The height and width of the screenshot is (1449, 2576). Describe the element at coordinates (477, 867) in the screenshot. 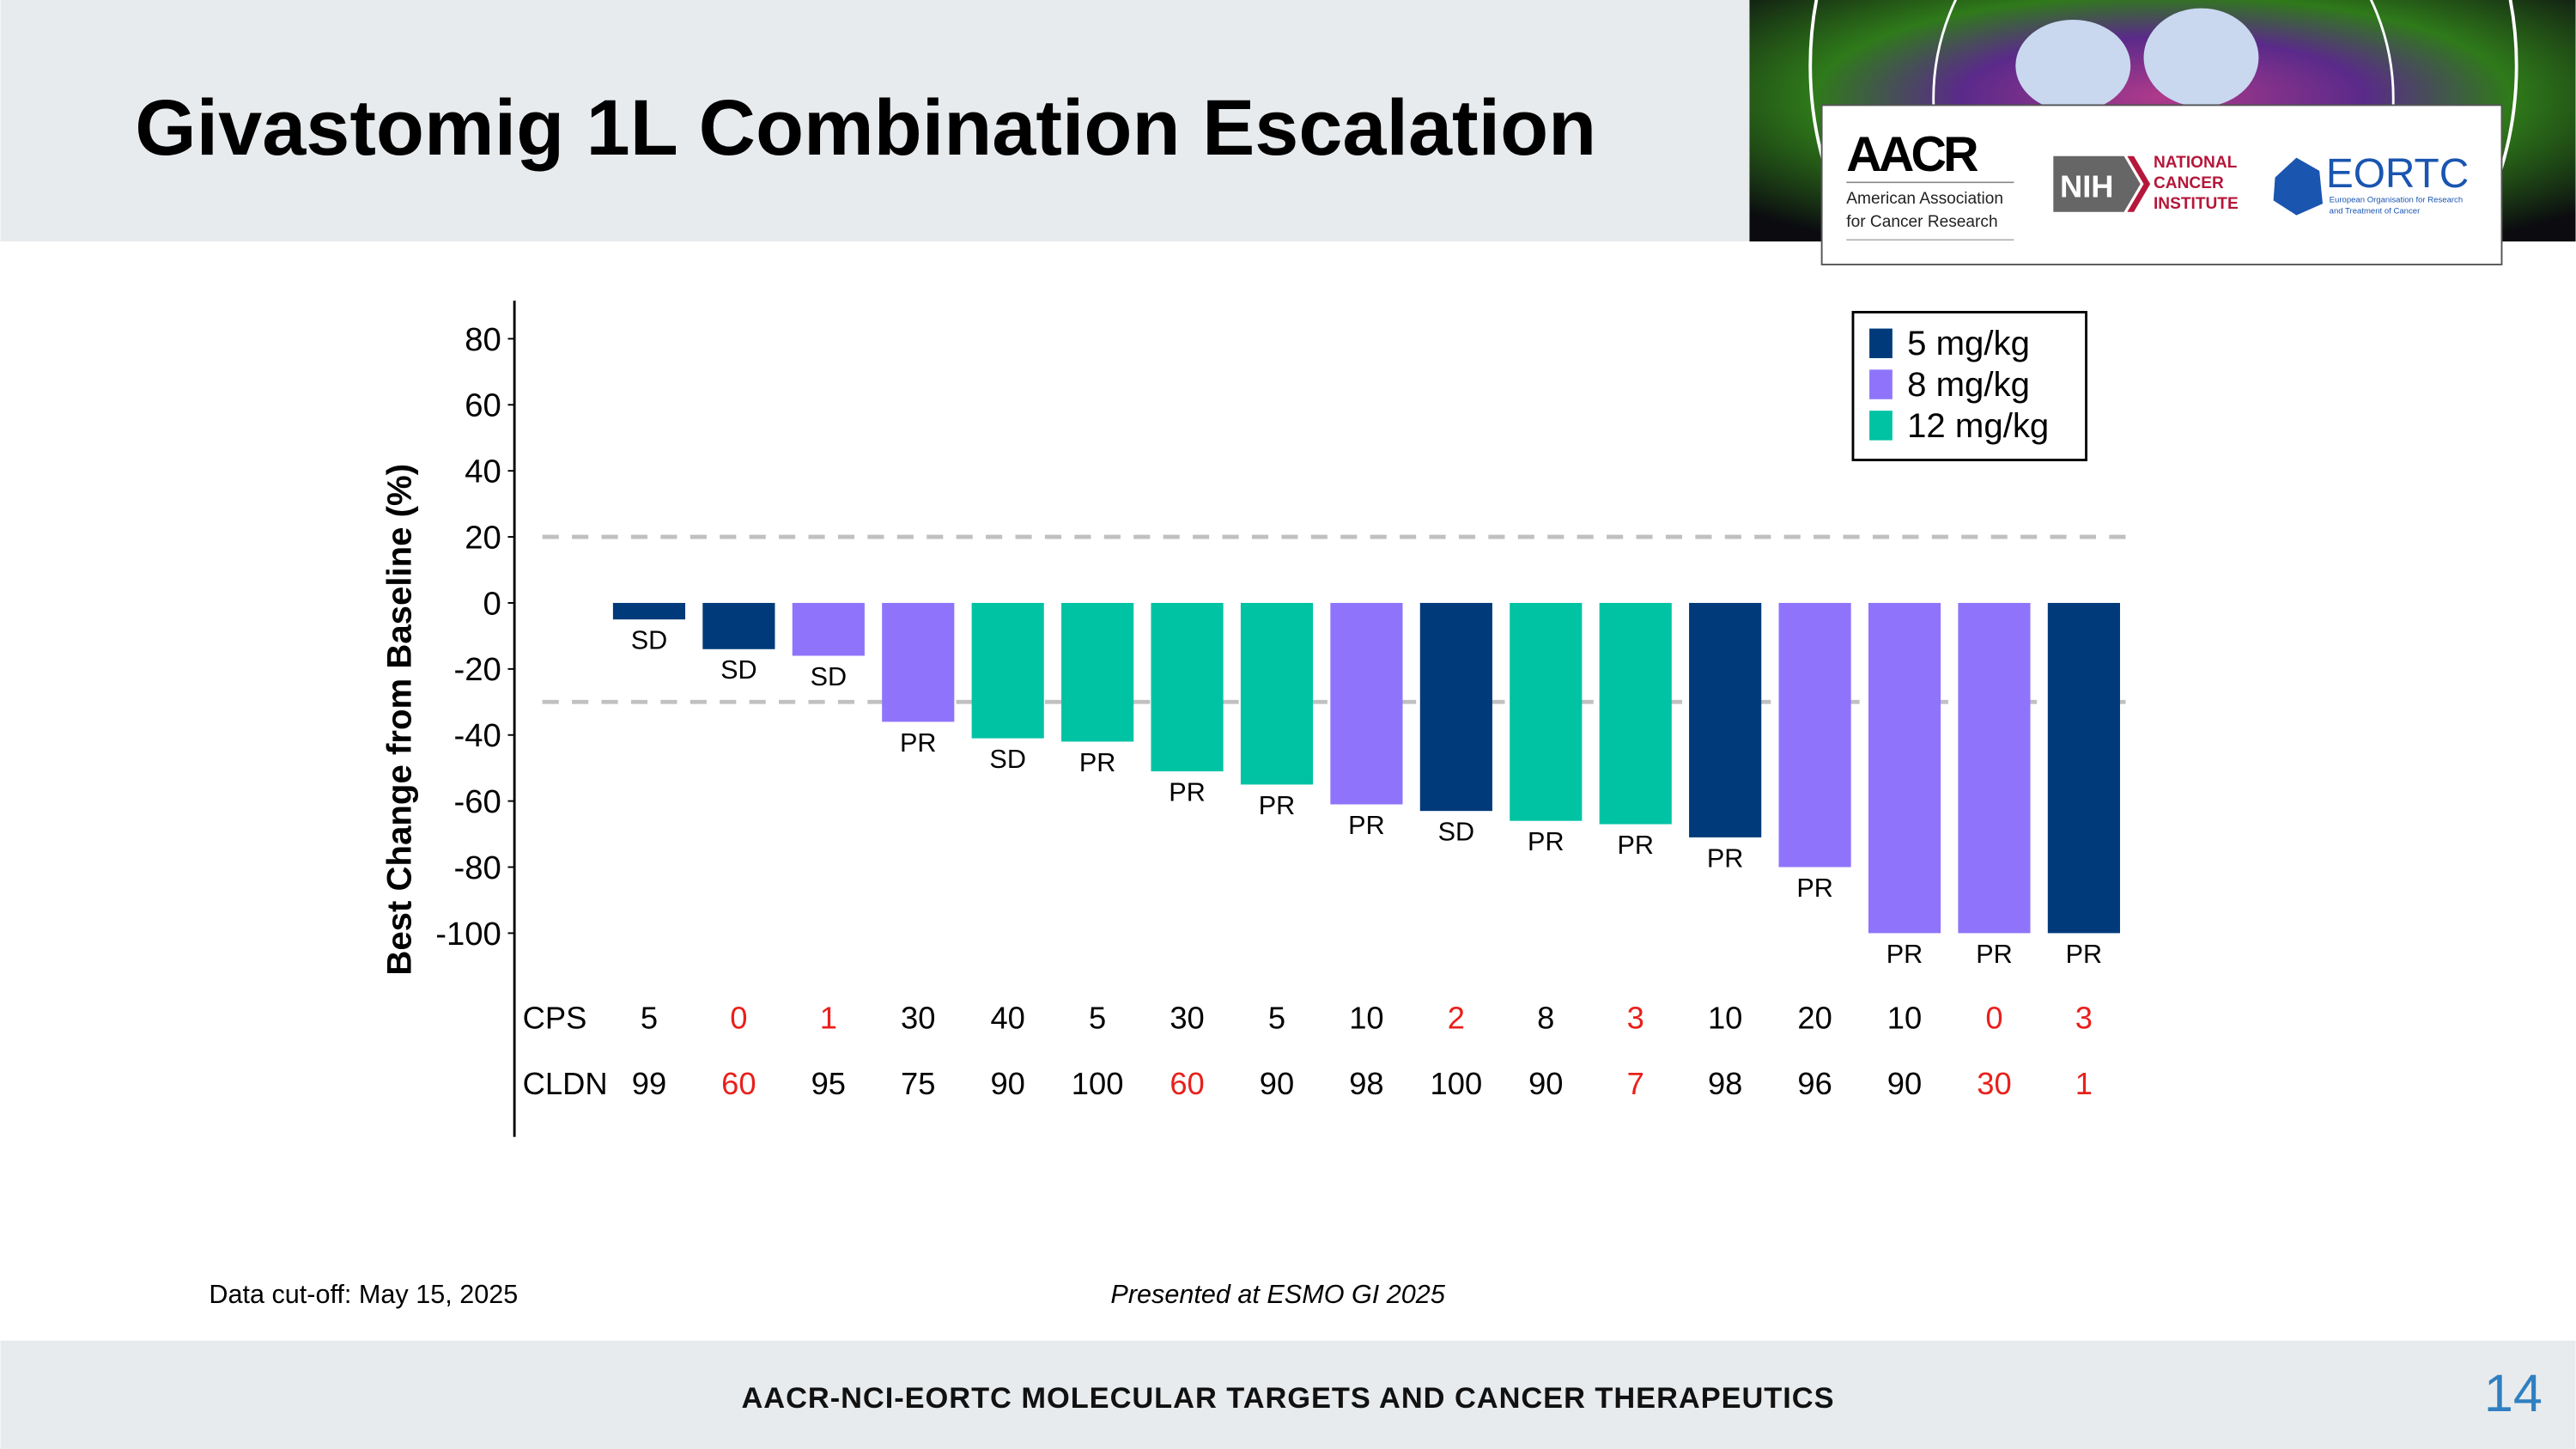

I see `y-tick-label: -80` at that location.